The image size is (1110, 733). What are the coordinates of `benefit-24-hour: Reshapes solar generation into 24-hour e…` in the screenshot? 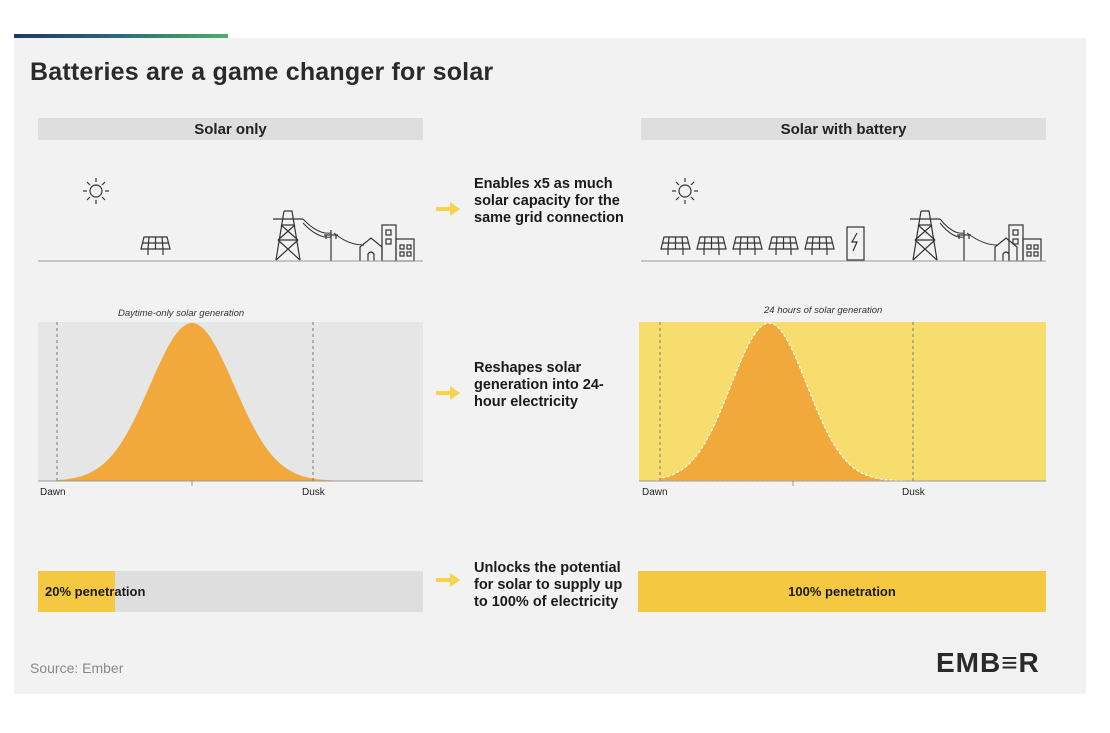 It's located at (539, 385).